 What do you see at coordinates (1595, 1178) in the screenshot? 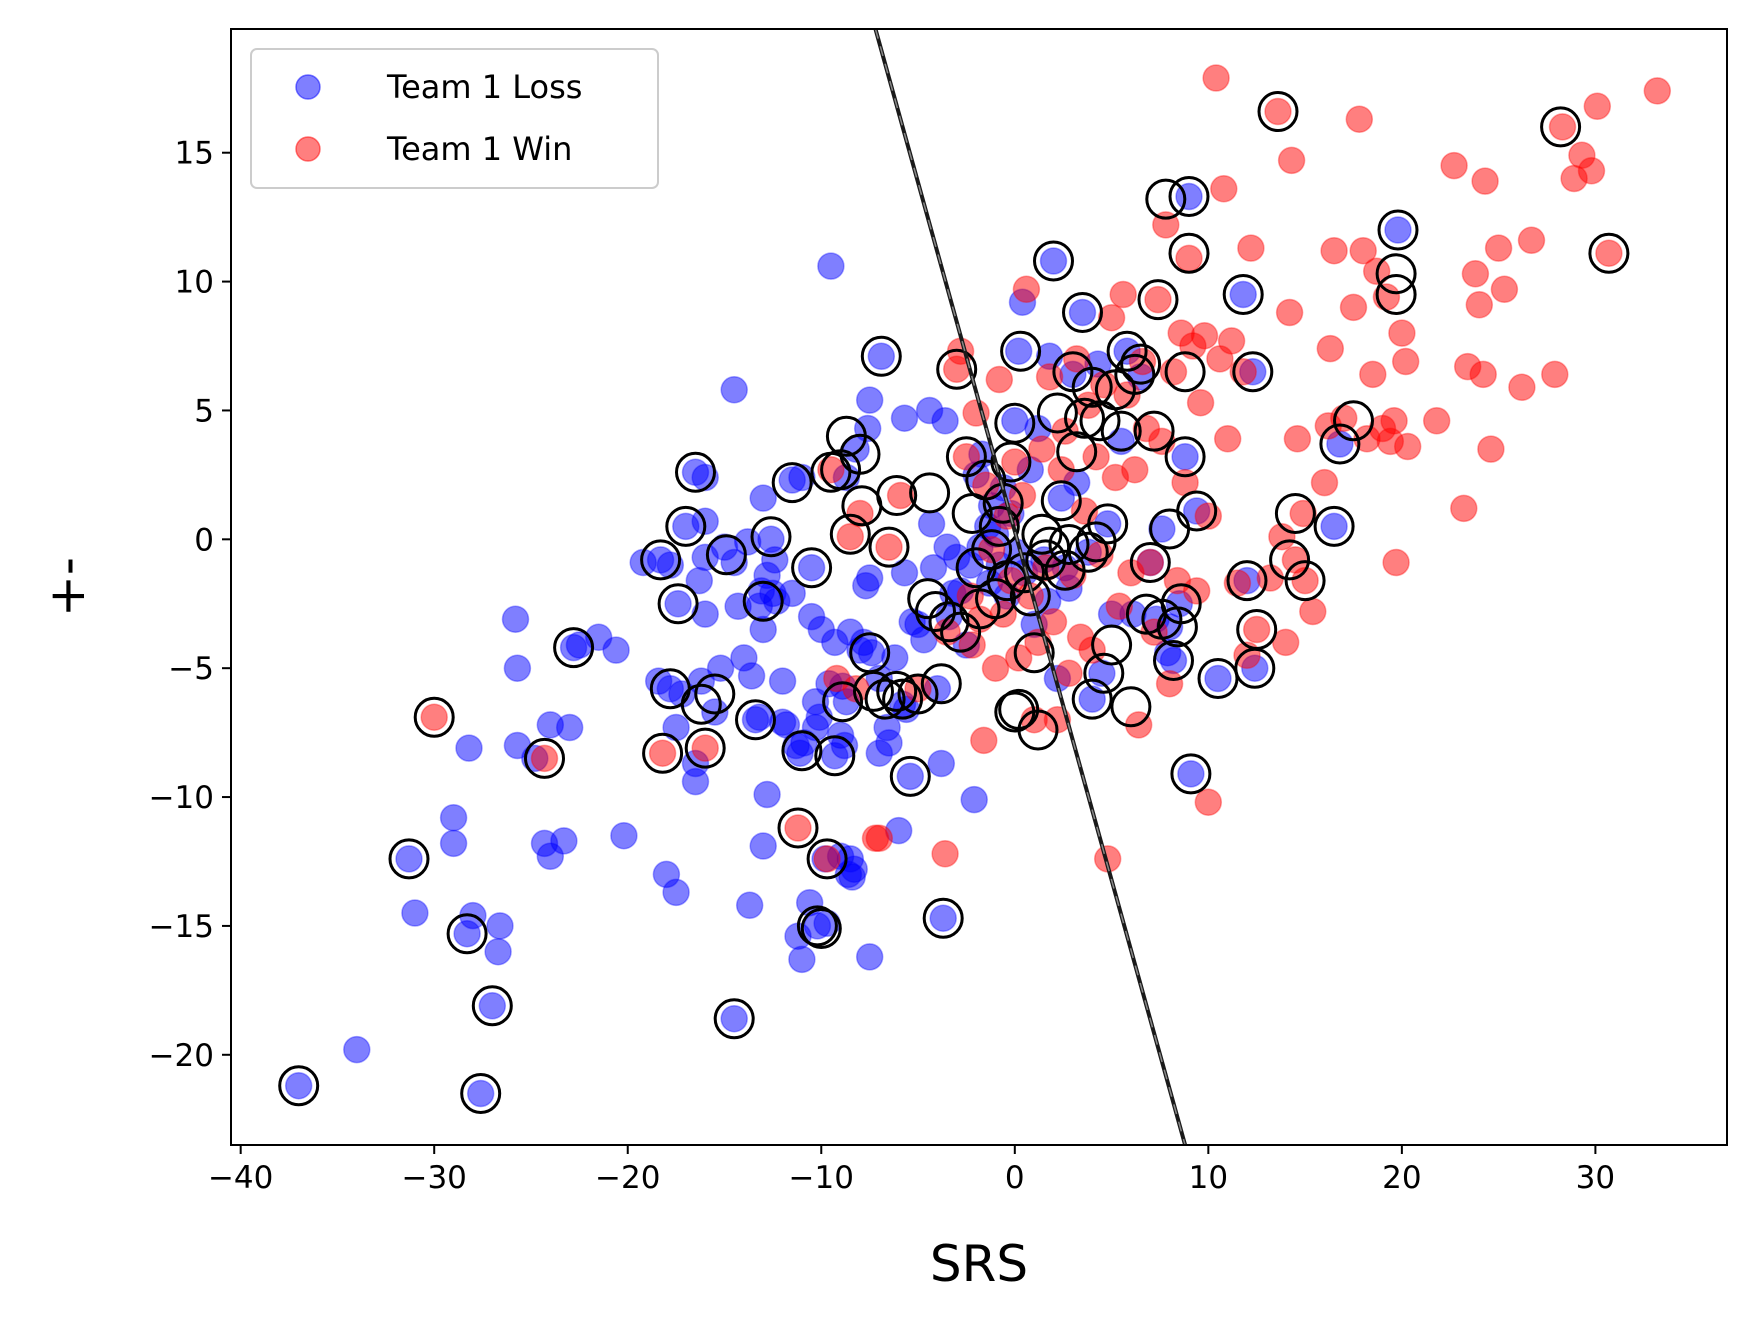
I see `x-tick-label: 30` at bounding box center [1595, 1178].